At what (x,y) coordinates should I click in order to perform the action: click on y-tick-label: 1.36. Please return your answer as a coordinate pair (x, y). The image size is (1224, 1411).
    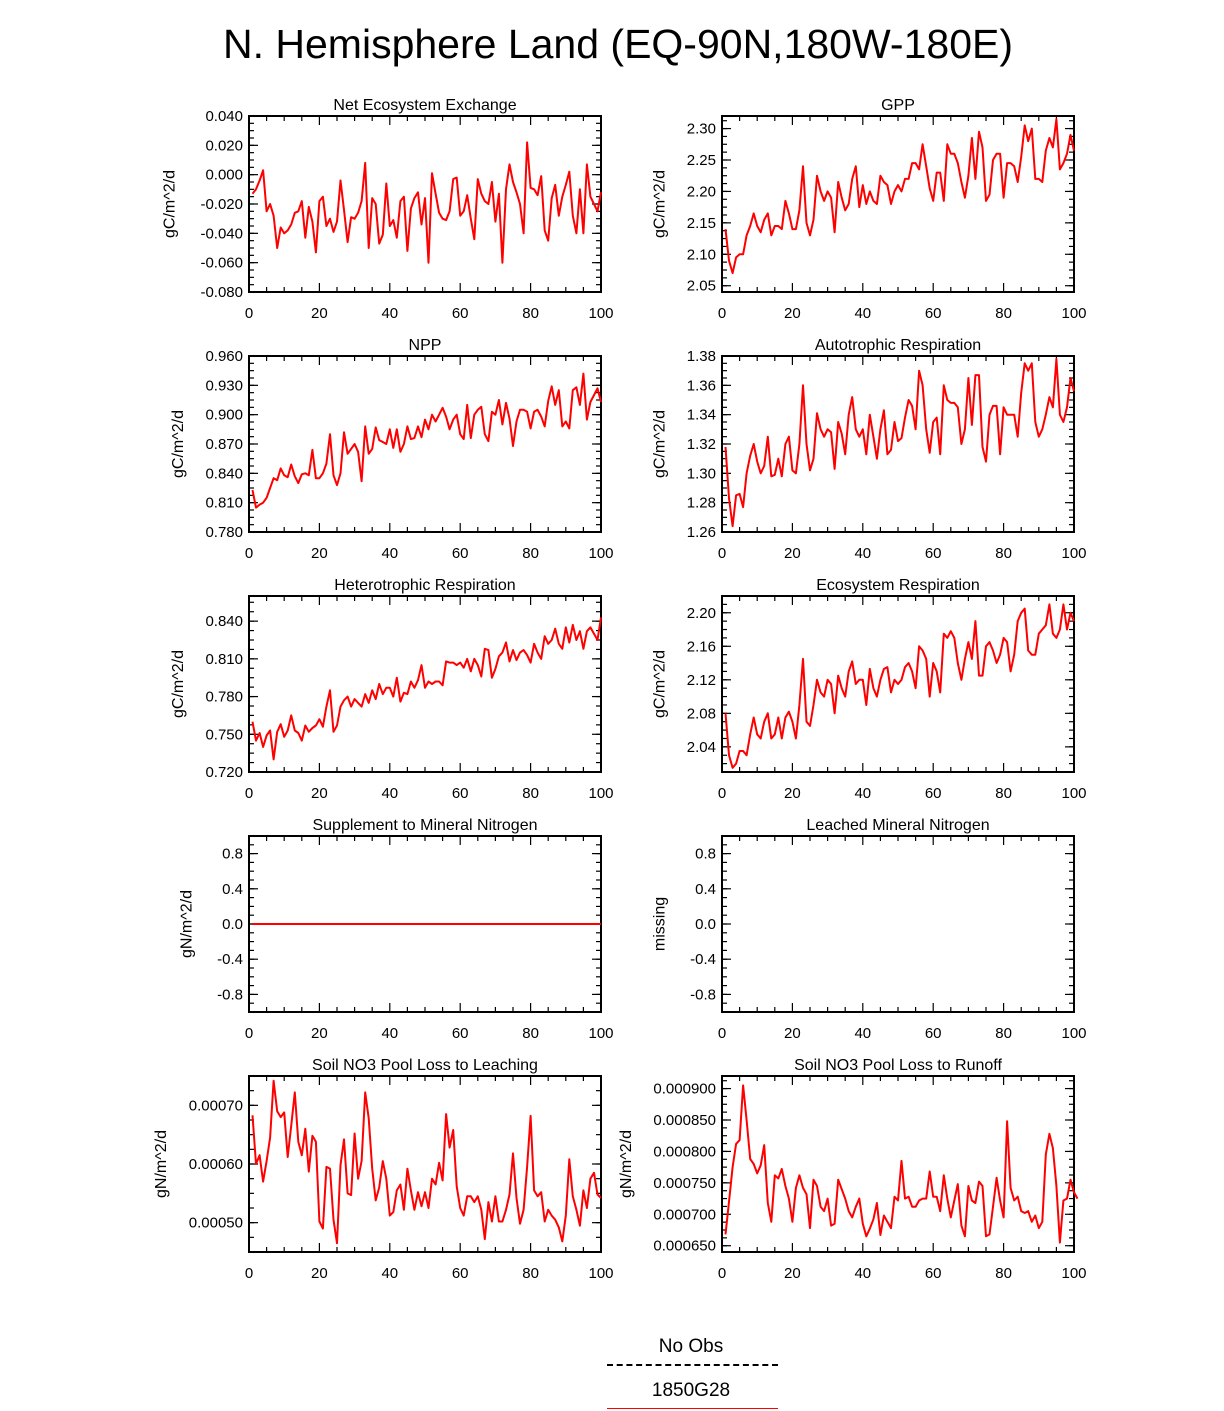
    Looking at the image, I should click on (701, 385).